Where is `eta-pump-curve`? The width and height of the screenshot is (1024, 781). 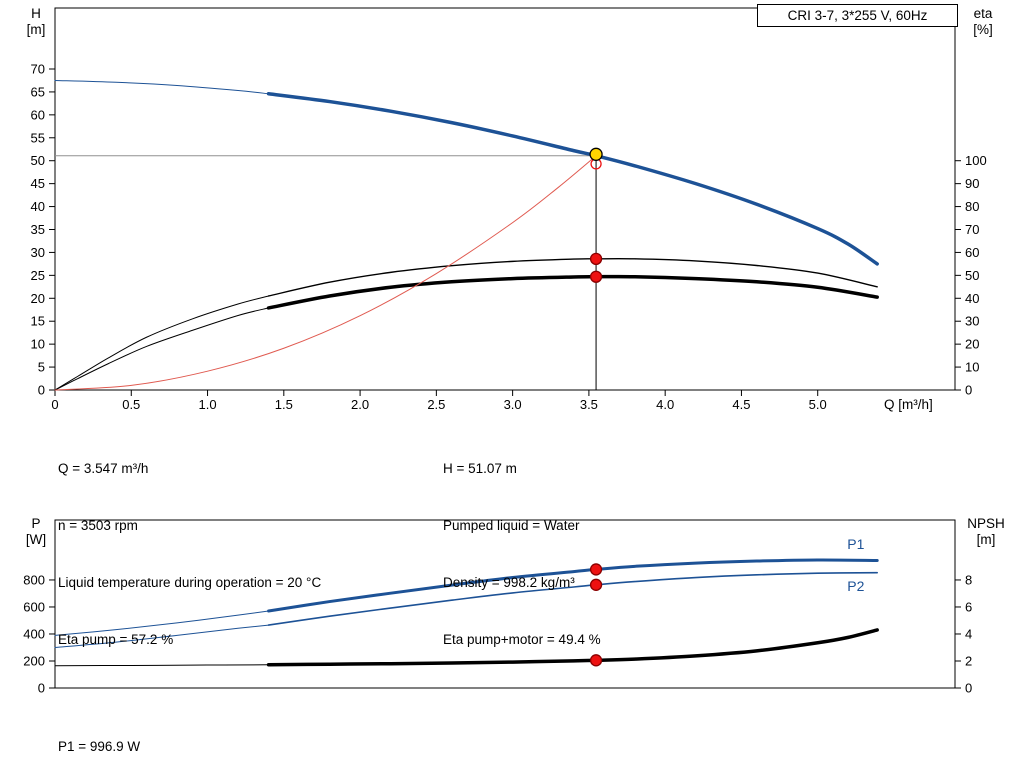
eta-pump-curve is located at coordinates (572, 277).